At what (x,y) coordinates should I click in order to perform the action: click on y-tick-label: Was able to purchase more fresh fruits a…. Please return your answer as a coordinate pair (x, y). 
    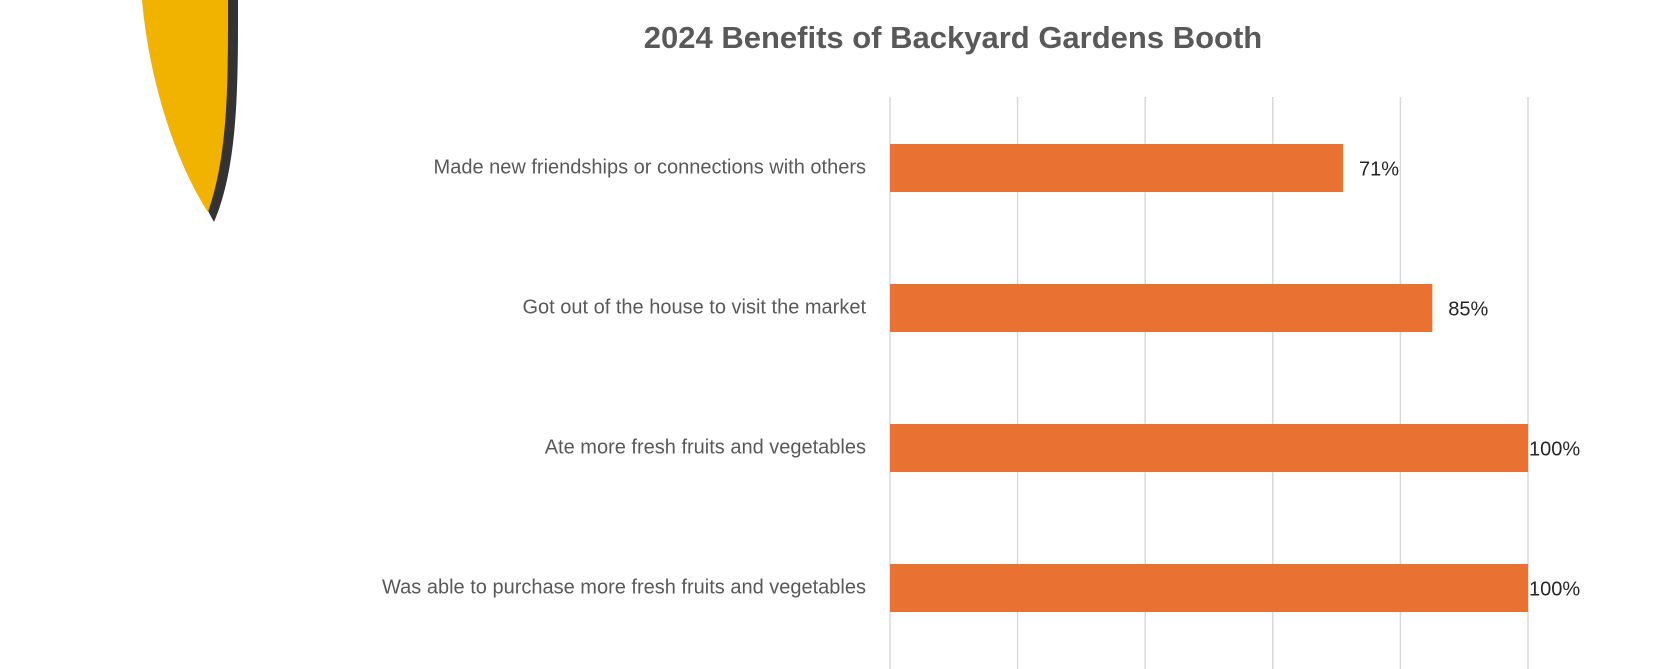
    Looking at the image, I should click on (624, 587).